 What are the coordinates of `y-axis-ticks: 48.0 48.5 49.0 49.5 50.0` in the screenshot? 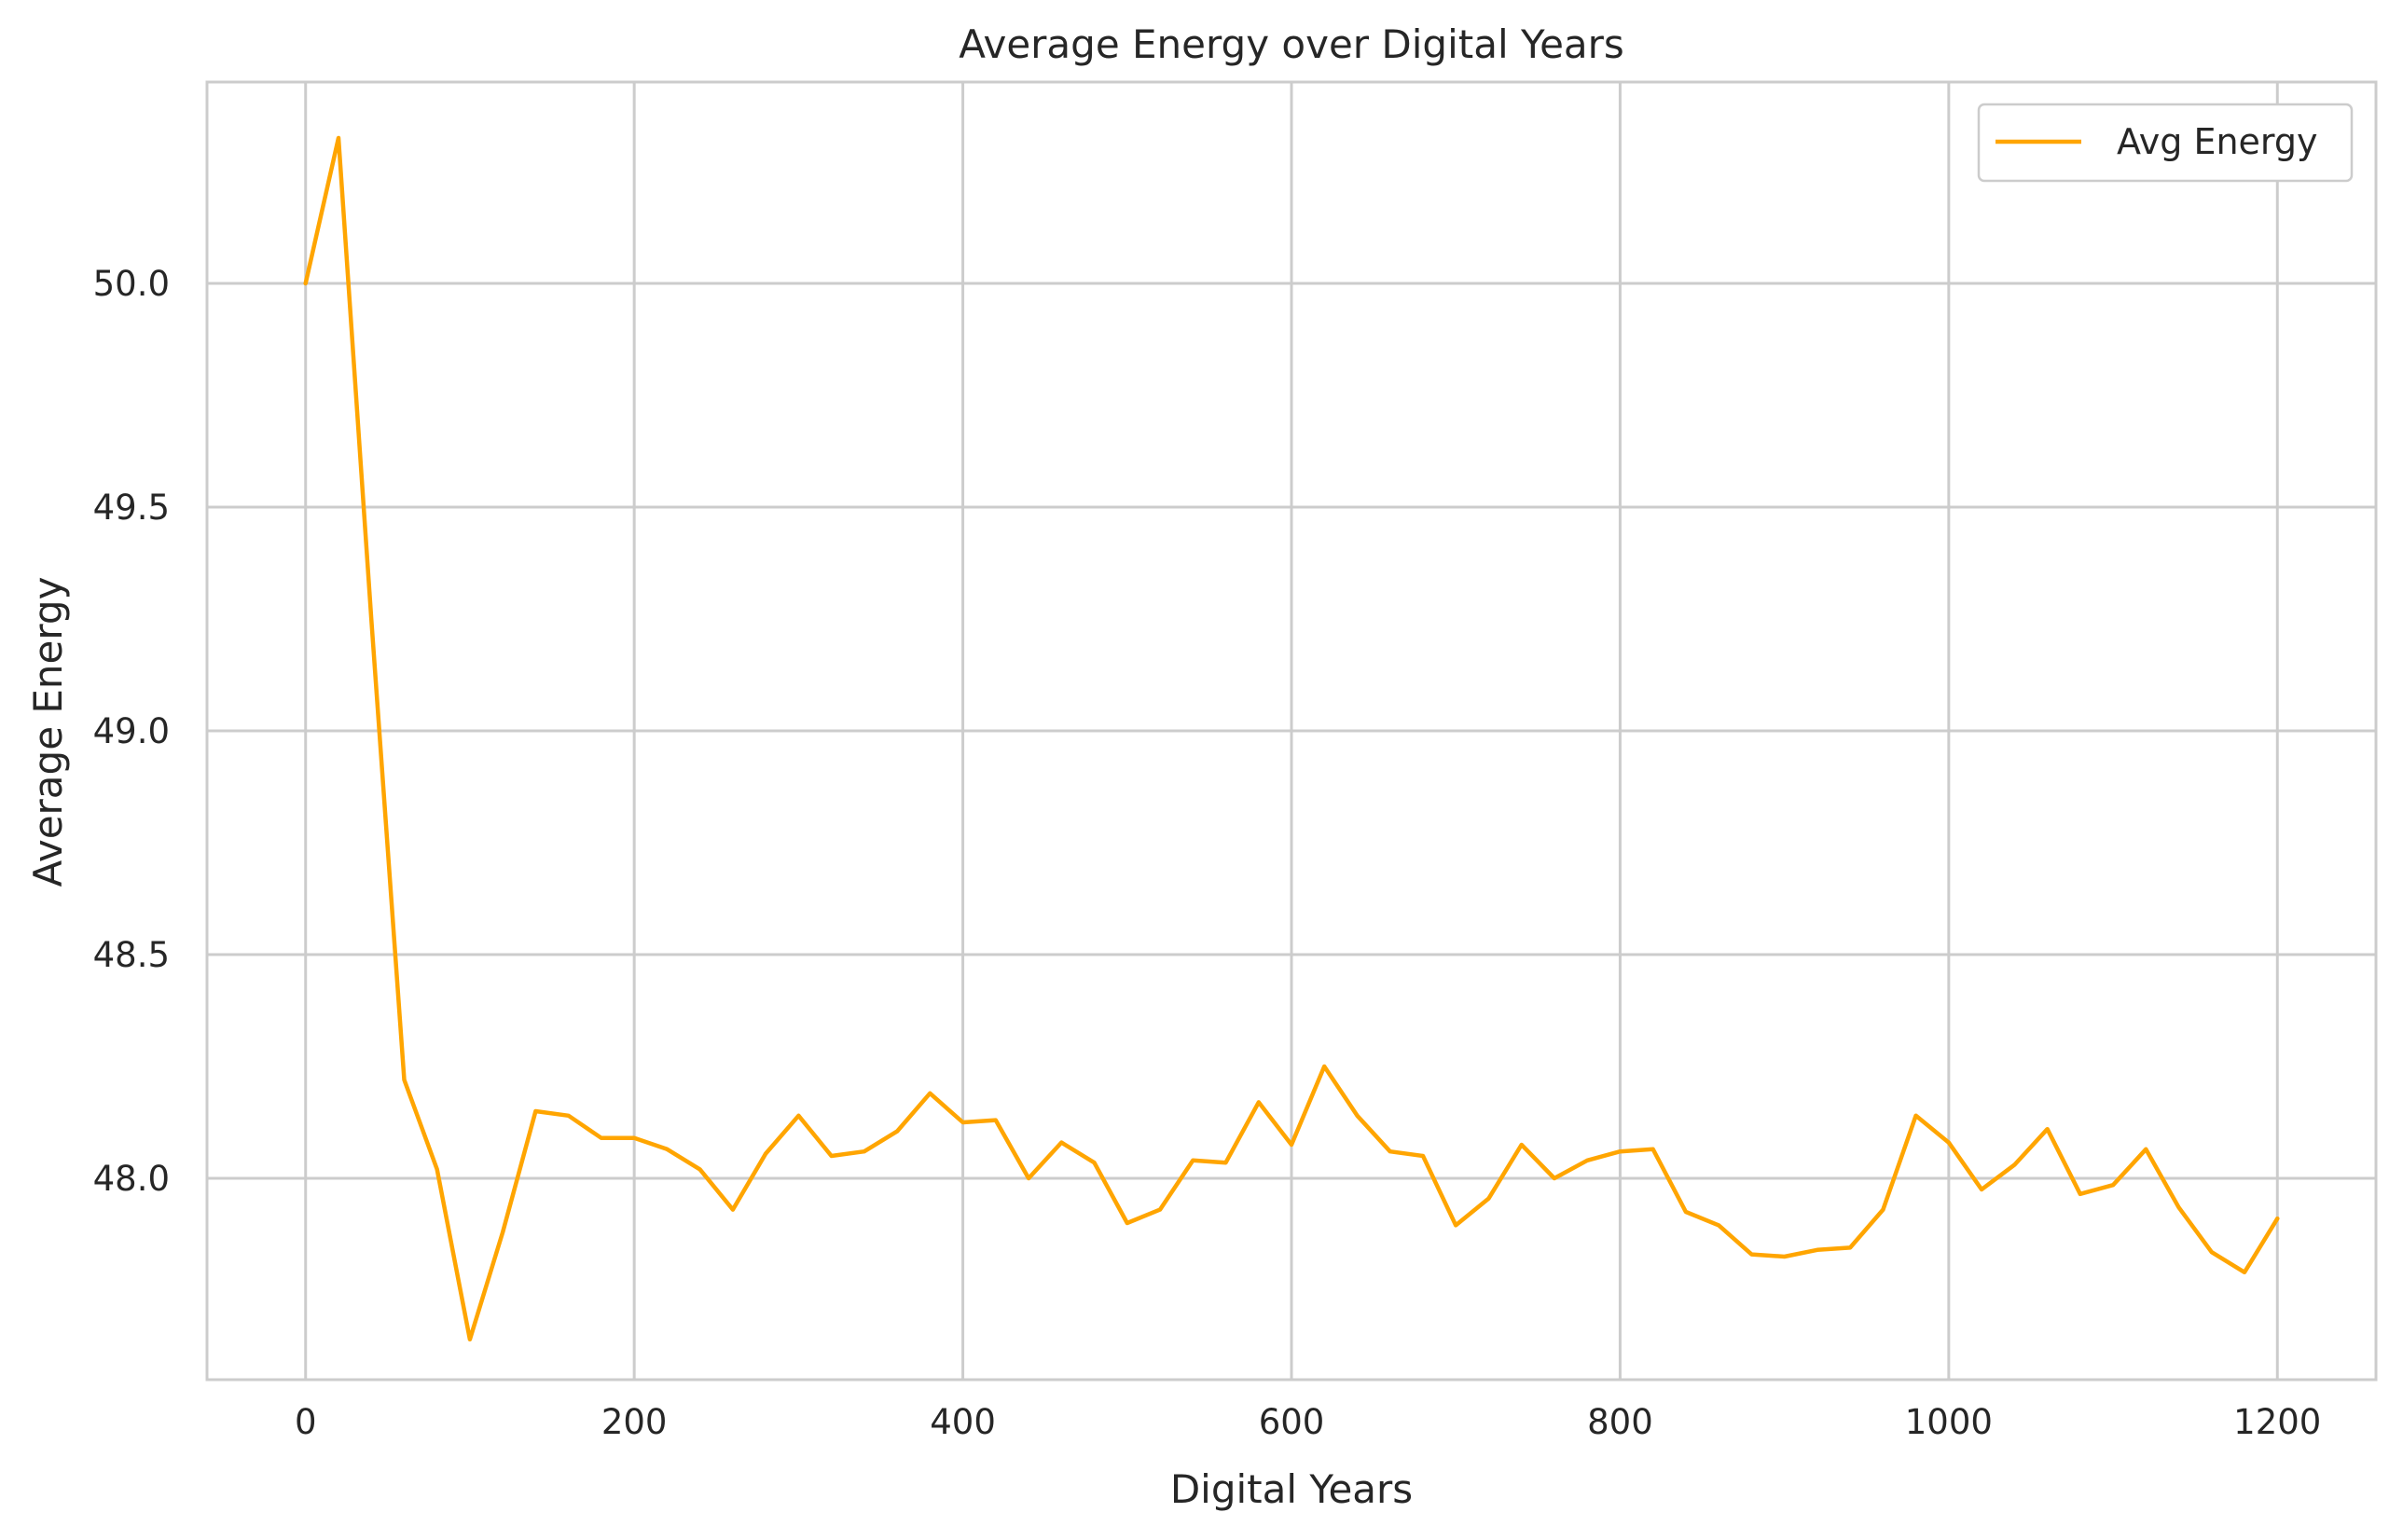 It's located at (131, 731).